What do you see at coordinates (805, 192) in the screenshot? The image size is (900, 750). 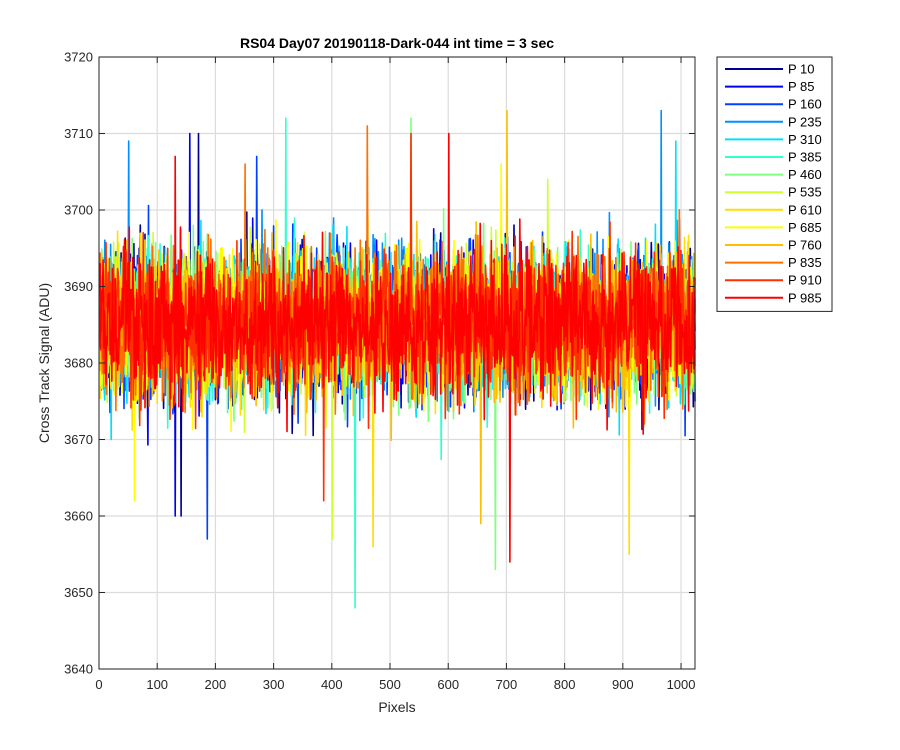 I see `legend-entry-label: P 535` at bounding box center [805, 192].